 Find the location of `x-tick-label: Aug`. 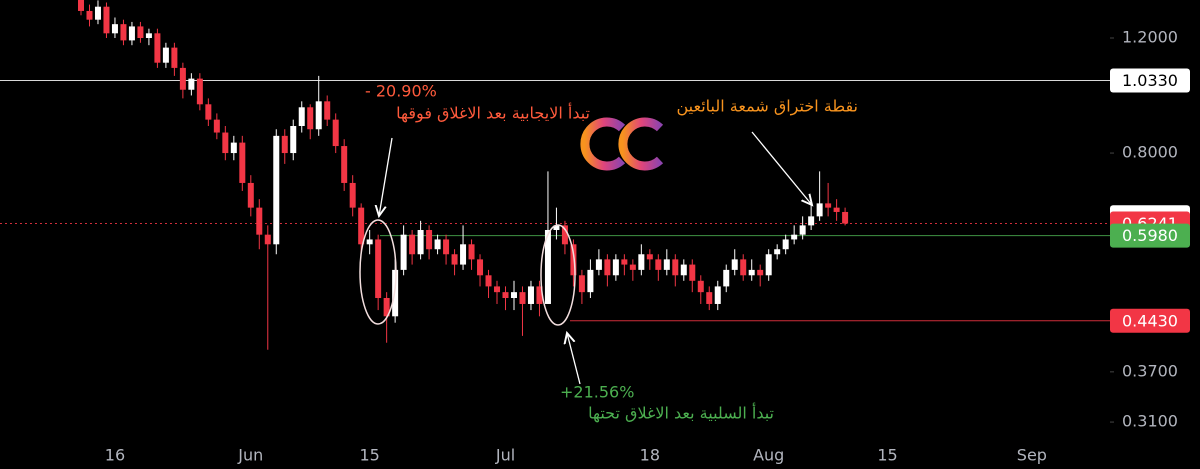

x-tick-label: Aug is located at coordinates (768, 455).